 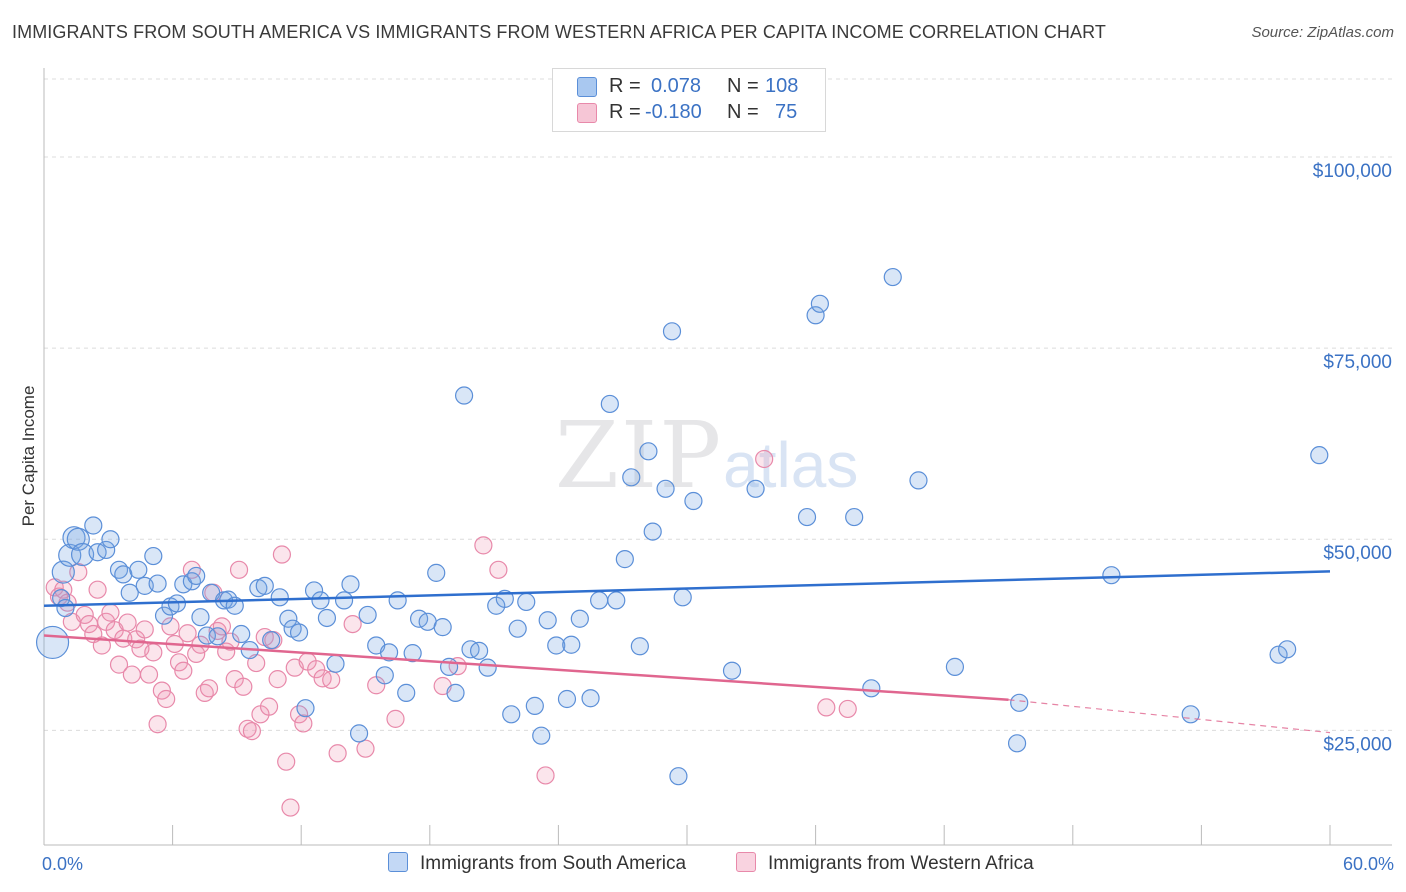 I want to click on bottom-legend-swatch-pink, so click(x=746, y=862).